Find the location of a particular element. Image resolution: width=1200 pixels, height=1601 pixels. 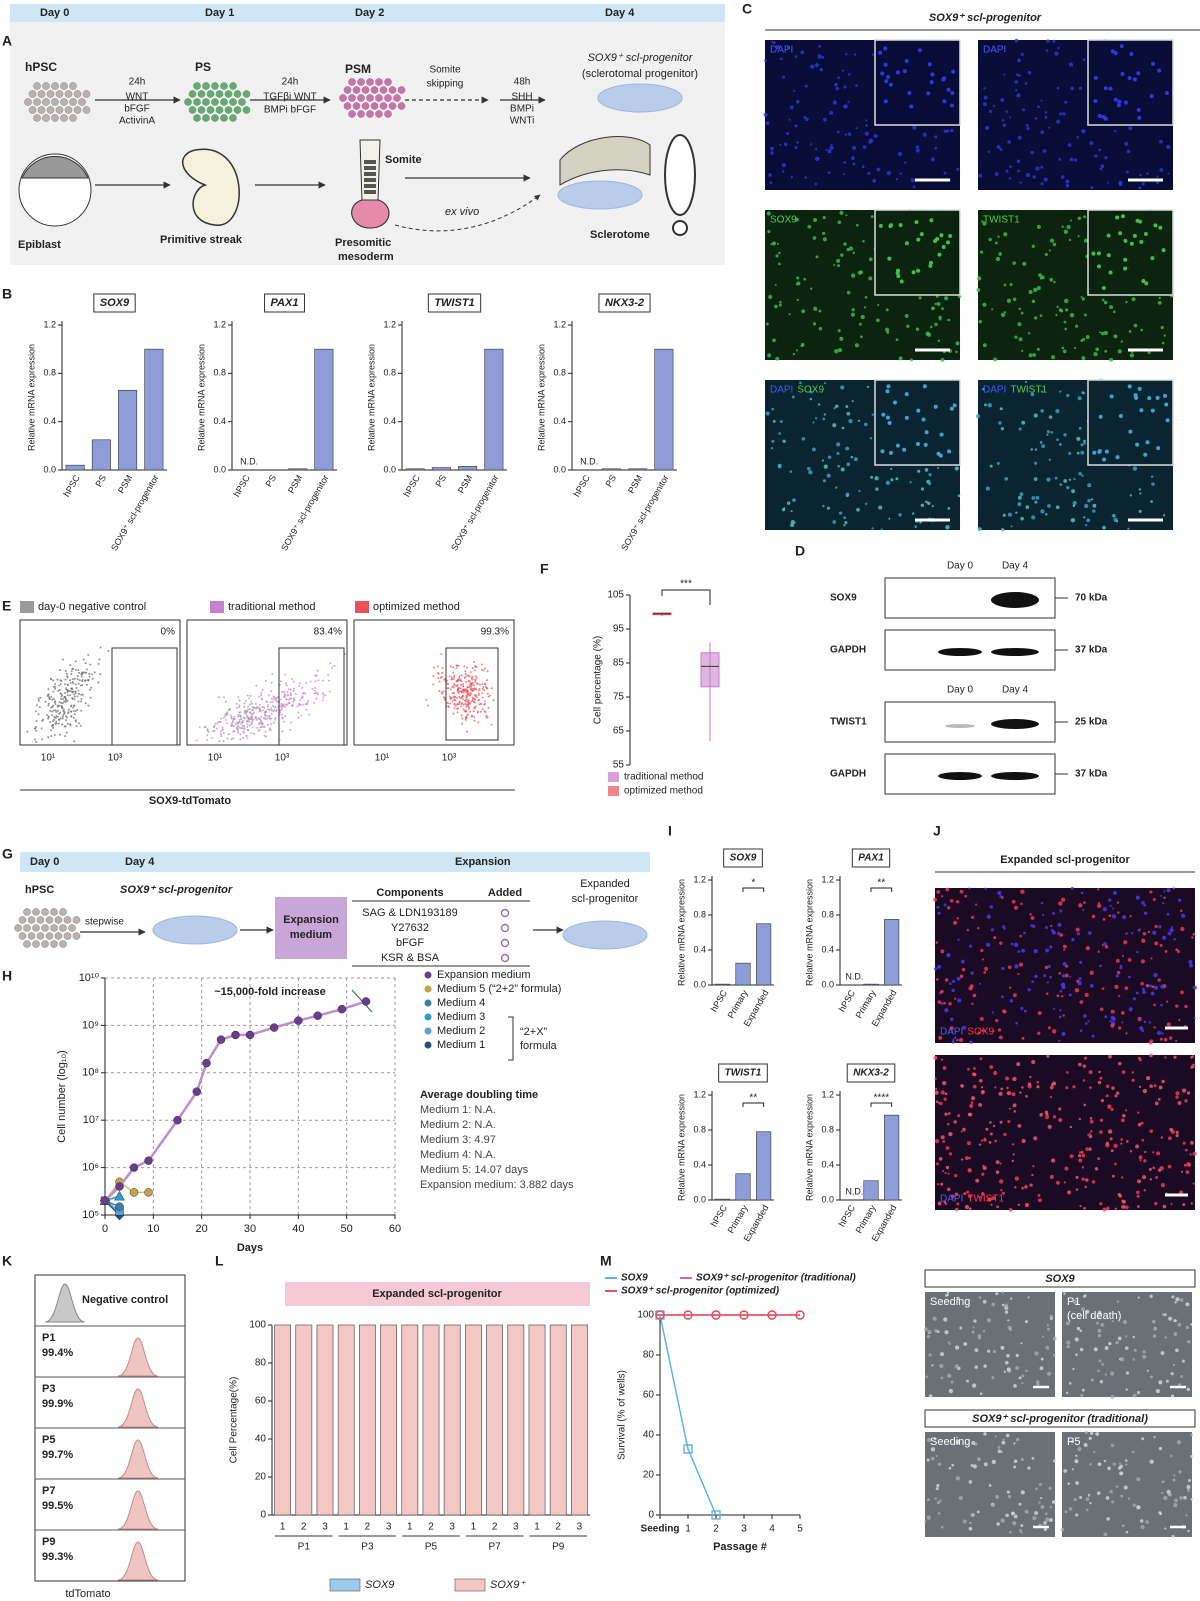

x-tick-label: SOX9⁺ scl-progenitor is located at coordinates (305, 512).